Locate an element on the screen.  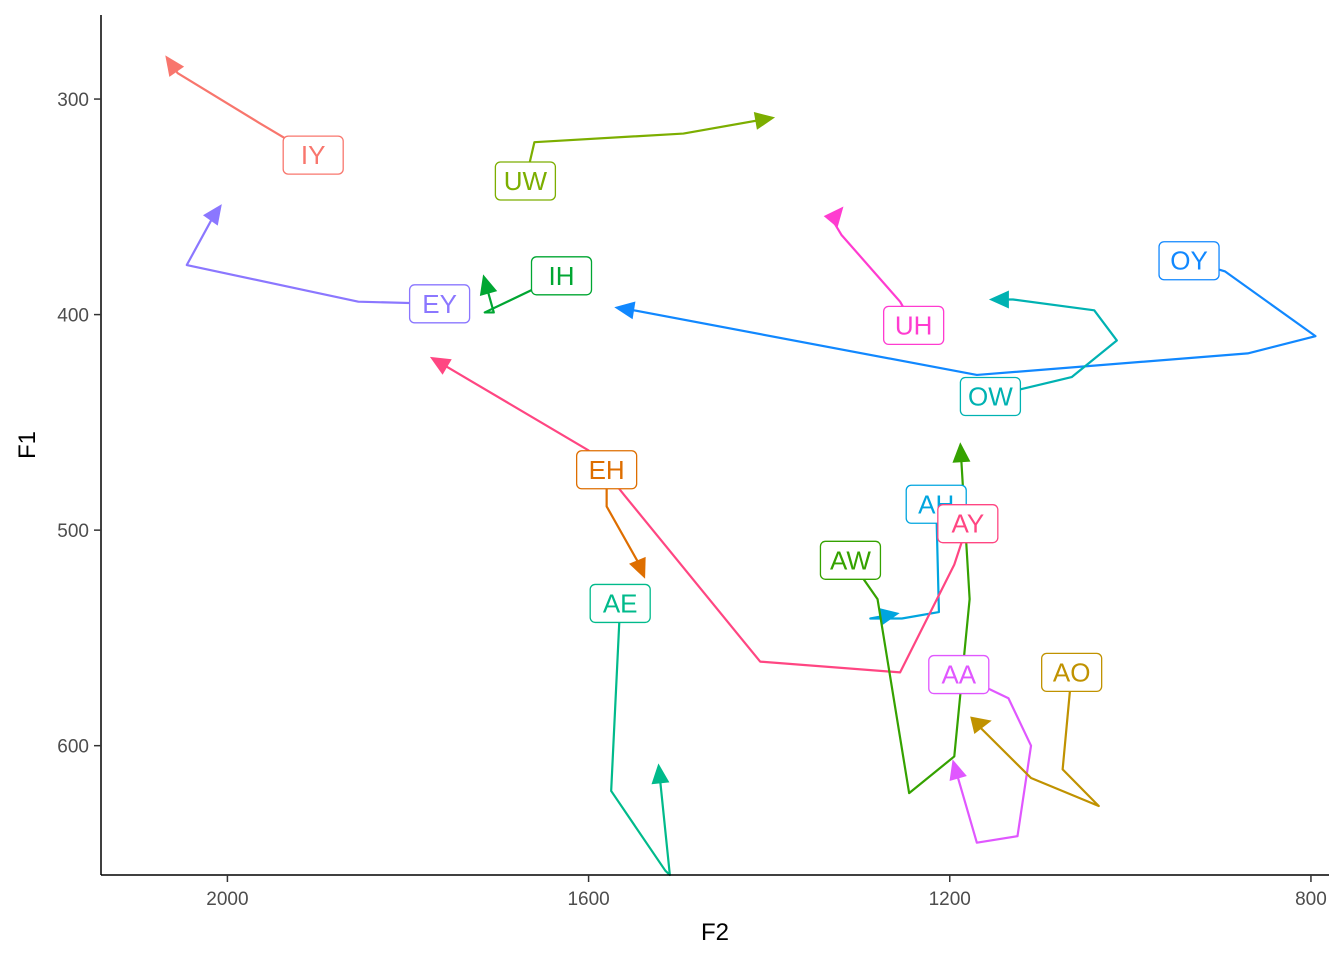
label-text-ow: OW is located at coordinates (990, 397).